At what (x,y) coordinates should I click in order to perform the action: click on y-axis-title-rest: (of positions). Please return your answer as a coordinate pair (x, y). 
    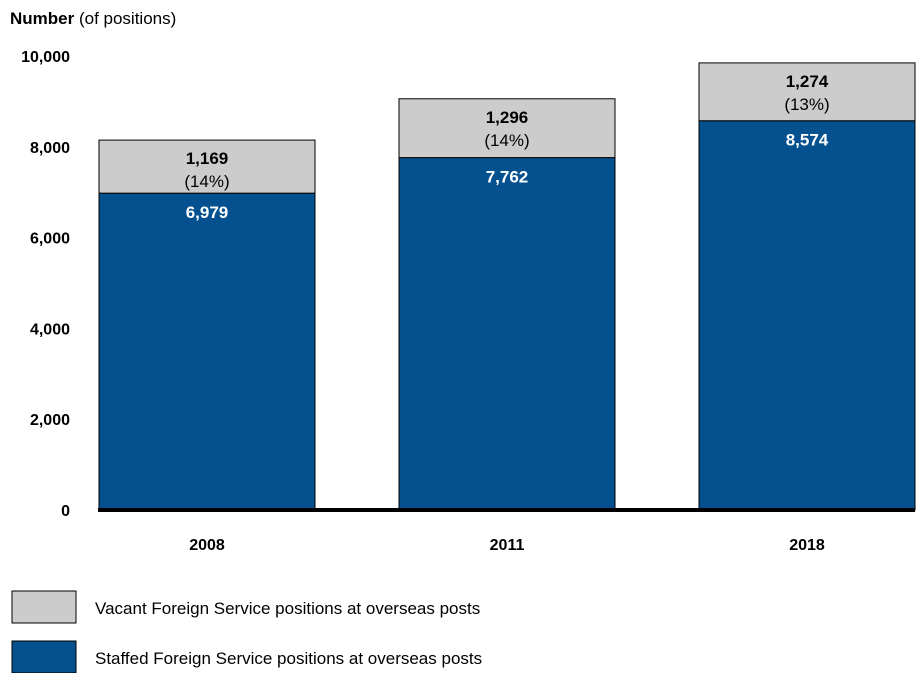
    Looking at the image, I should click on (125, 18).